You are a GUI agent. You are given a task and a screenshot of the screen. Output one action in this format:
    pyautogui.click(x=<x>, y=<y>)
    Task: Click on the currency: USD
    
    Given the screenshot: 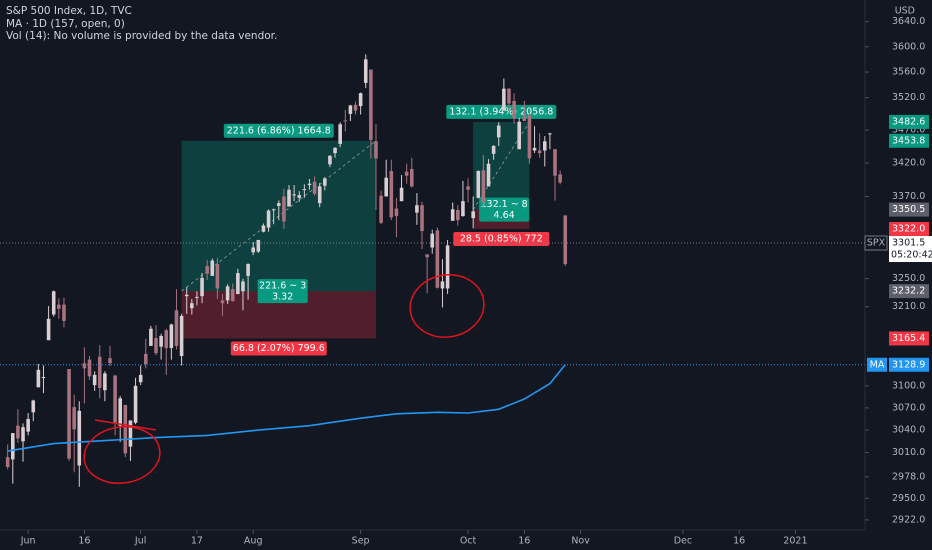 What is the action you would take?
    pyautogui.click(x=905, y=11)
    